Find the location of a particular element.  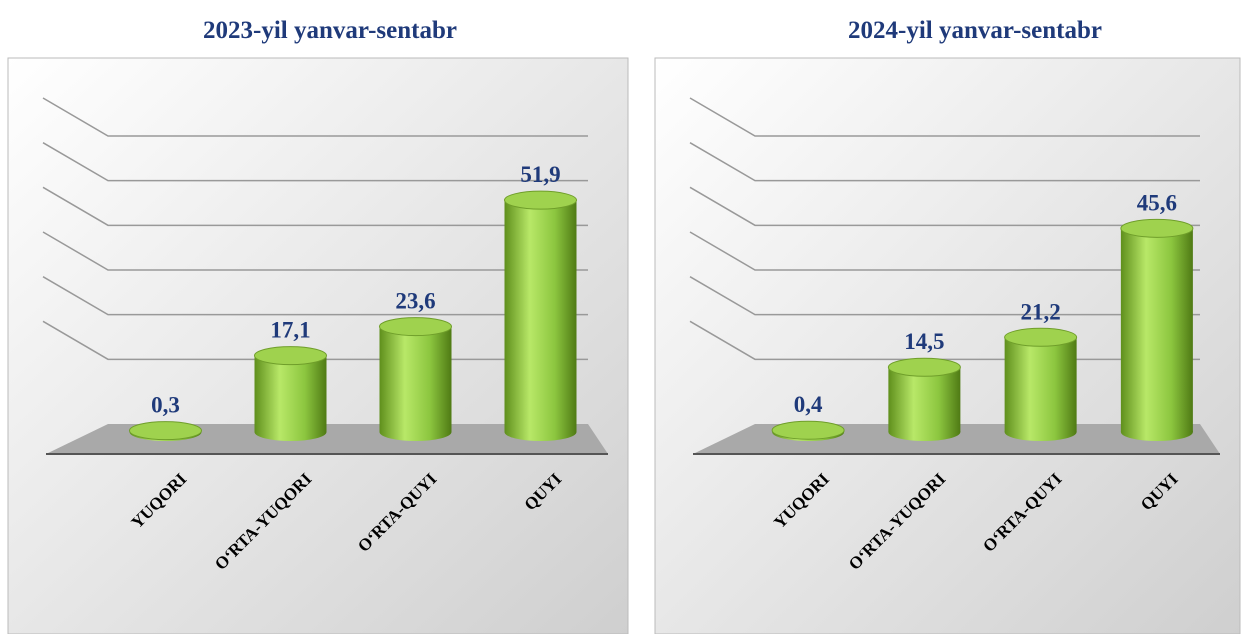

value-label: 51,9 is located at coordinates (540, 174).